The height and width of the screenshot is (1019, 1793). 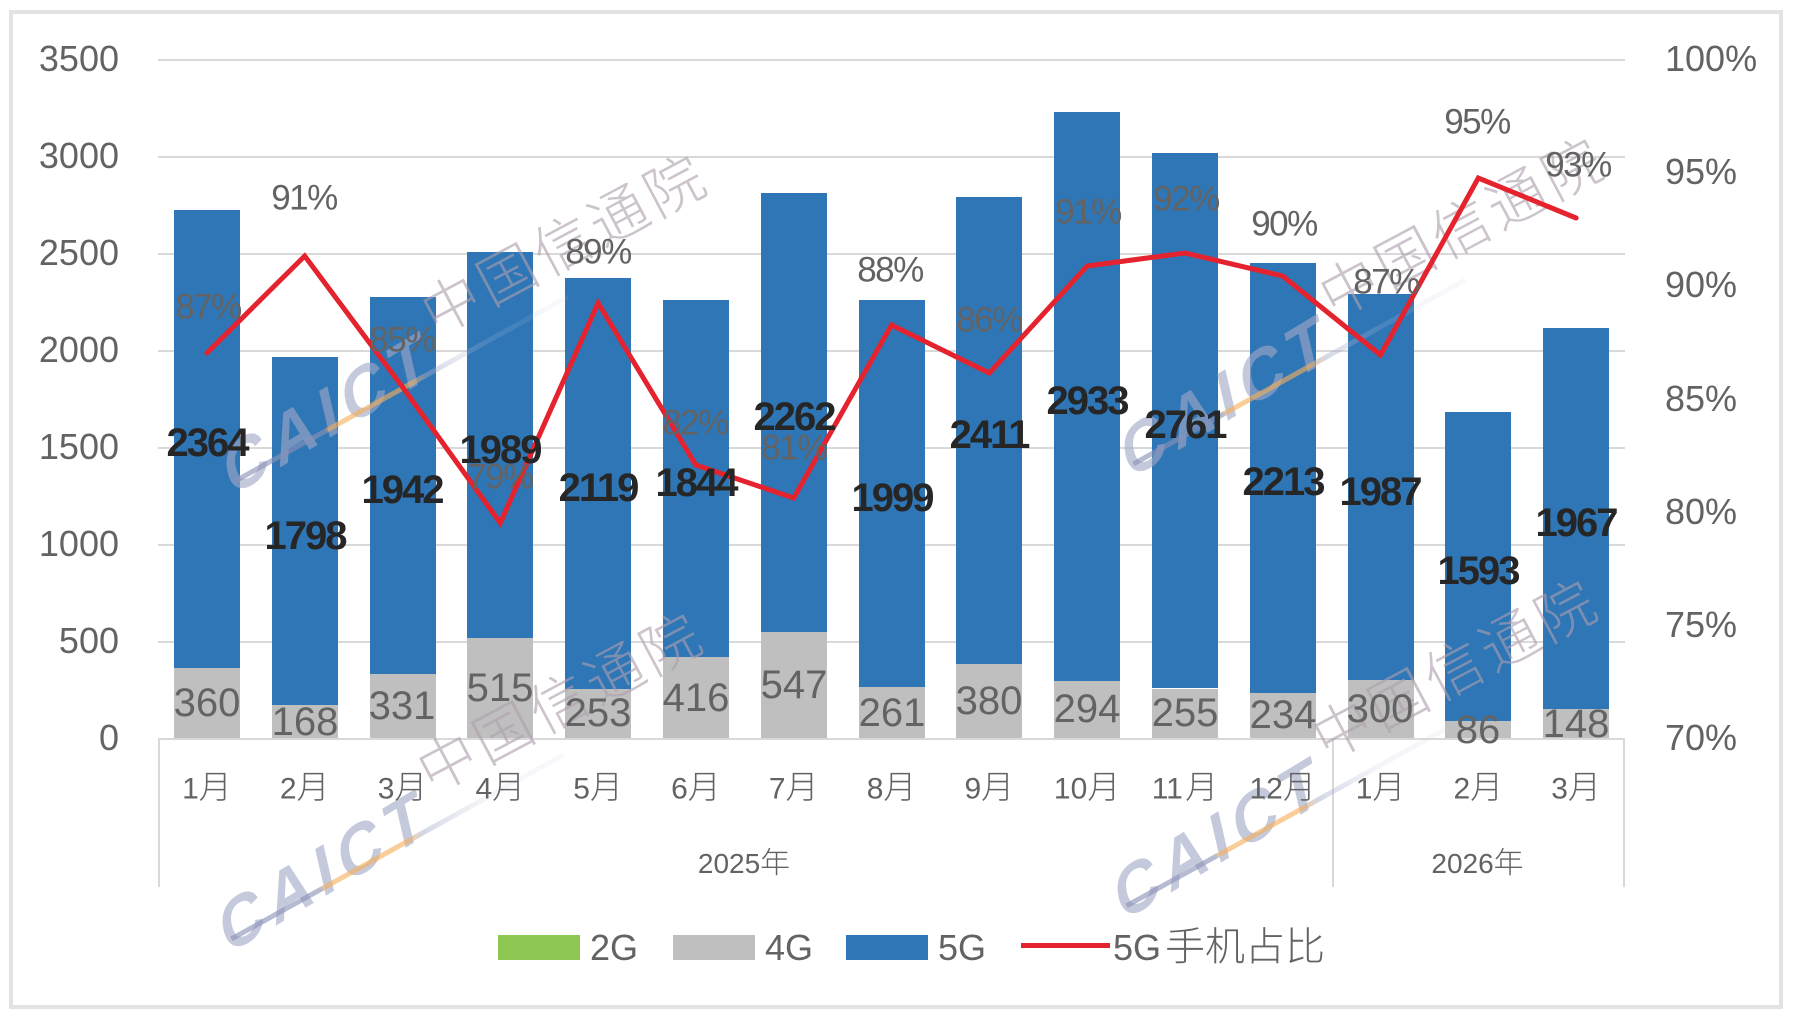 What do you see at coordinates (1462, 863) in the screenshot?
I see `svg-text: 2026` at bounding box center [1462, 863].